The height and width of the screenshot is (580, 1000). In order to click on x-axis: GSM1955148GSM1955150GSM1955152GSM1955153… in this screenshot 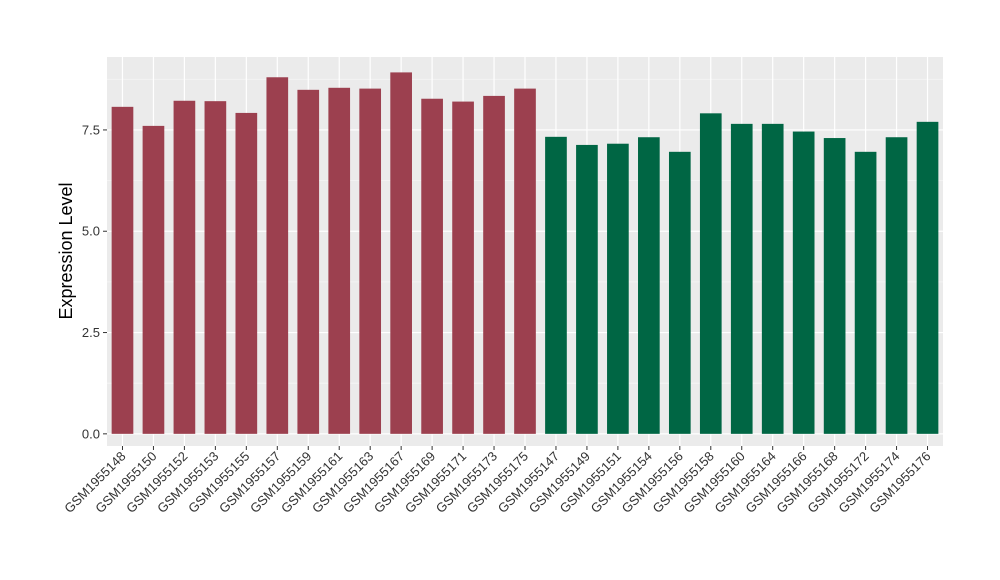, I will do `click(497, 481)`.